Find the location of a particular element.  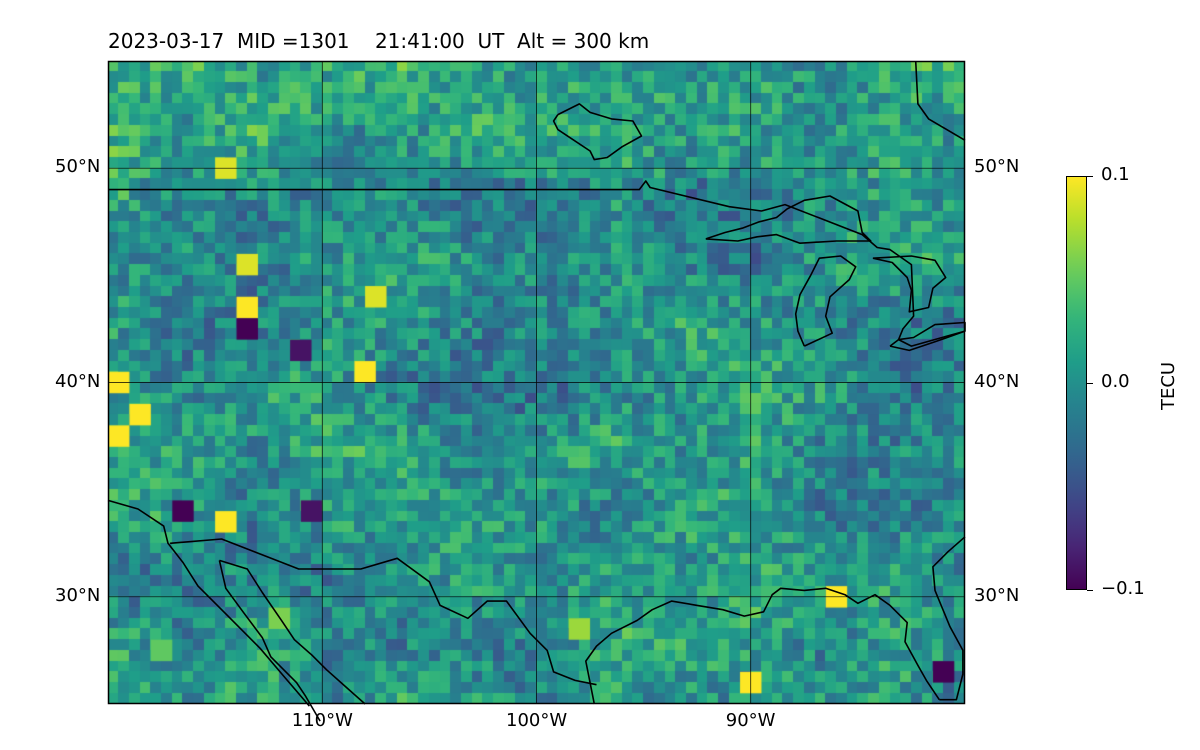

lat-label-right-0: 30°N is located at coordinates (997, 595).